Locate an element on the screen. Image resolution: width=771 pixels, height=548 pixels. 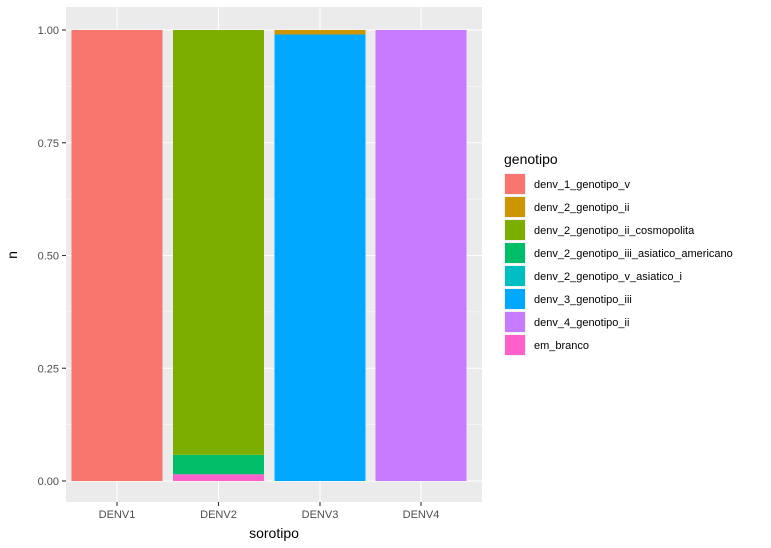
y-axis-title: n is located at coordinates (12, 255).